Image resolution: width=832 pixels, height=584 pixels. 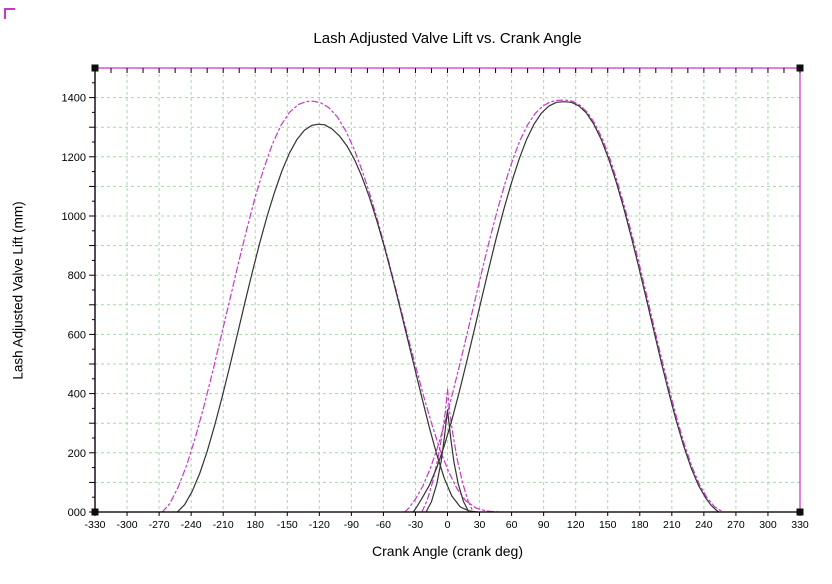 What do you see at coordinates (447, 551) in the screenshot?
I see `x-axis-label: Crank Angle (crank deg)` at bounding box center [447, 551].